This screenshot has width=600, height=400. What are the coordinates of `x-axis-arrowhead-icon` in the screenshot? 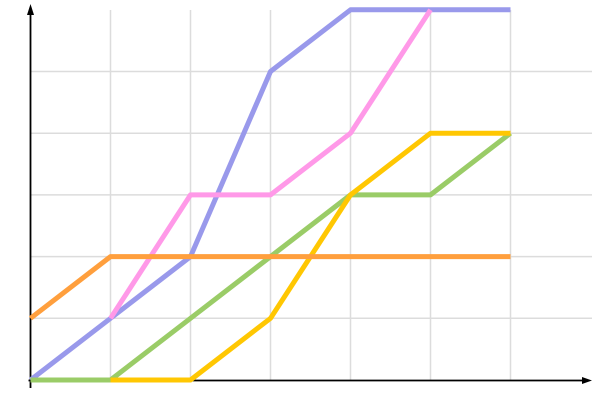 It's located at (587, 380).